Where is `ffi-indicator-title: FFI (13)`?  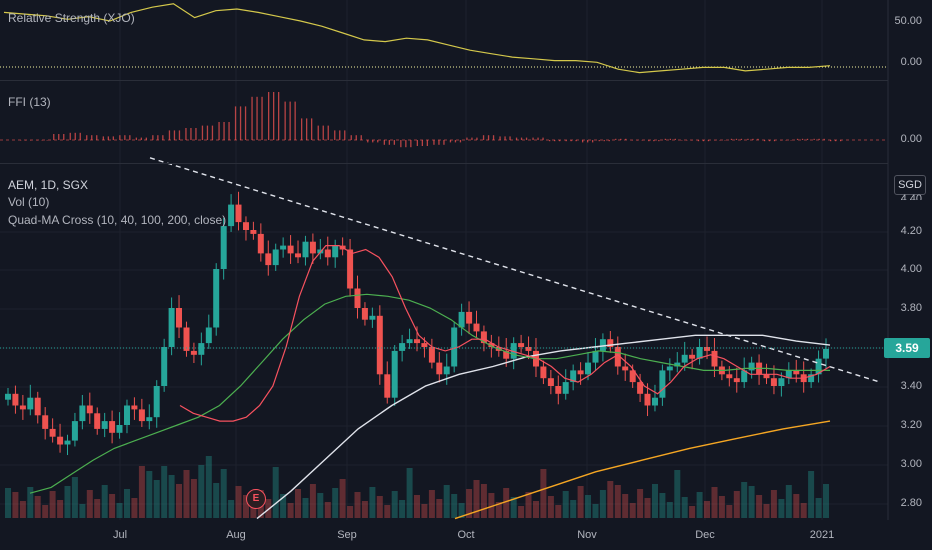 ffi-indicator-title: FFI (13) is located at coordinates (29, 102).